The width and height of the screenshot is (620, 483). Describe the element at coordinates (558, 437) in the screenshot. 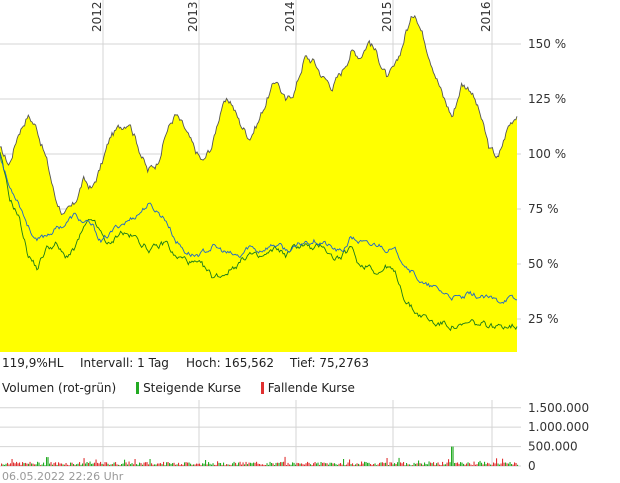

I see `volume-axis: 1.500.000 1.000.000 500.000 0` at that location.